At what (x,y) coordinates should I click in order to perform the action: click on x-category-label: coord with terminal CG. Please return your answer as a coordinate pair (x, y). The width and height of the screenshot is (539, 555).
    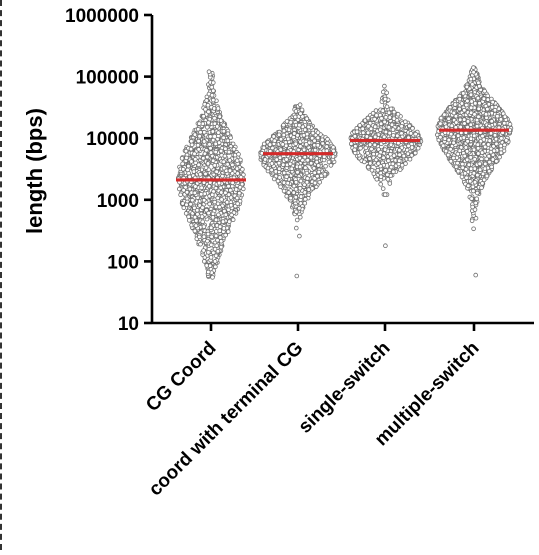
    Looking at the image, I should click on (226, 419).